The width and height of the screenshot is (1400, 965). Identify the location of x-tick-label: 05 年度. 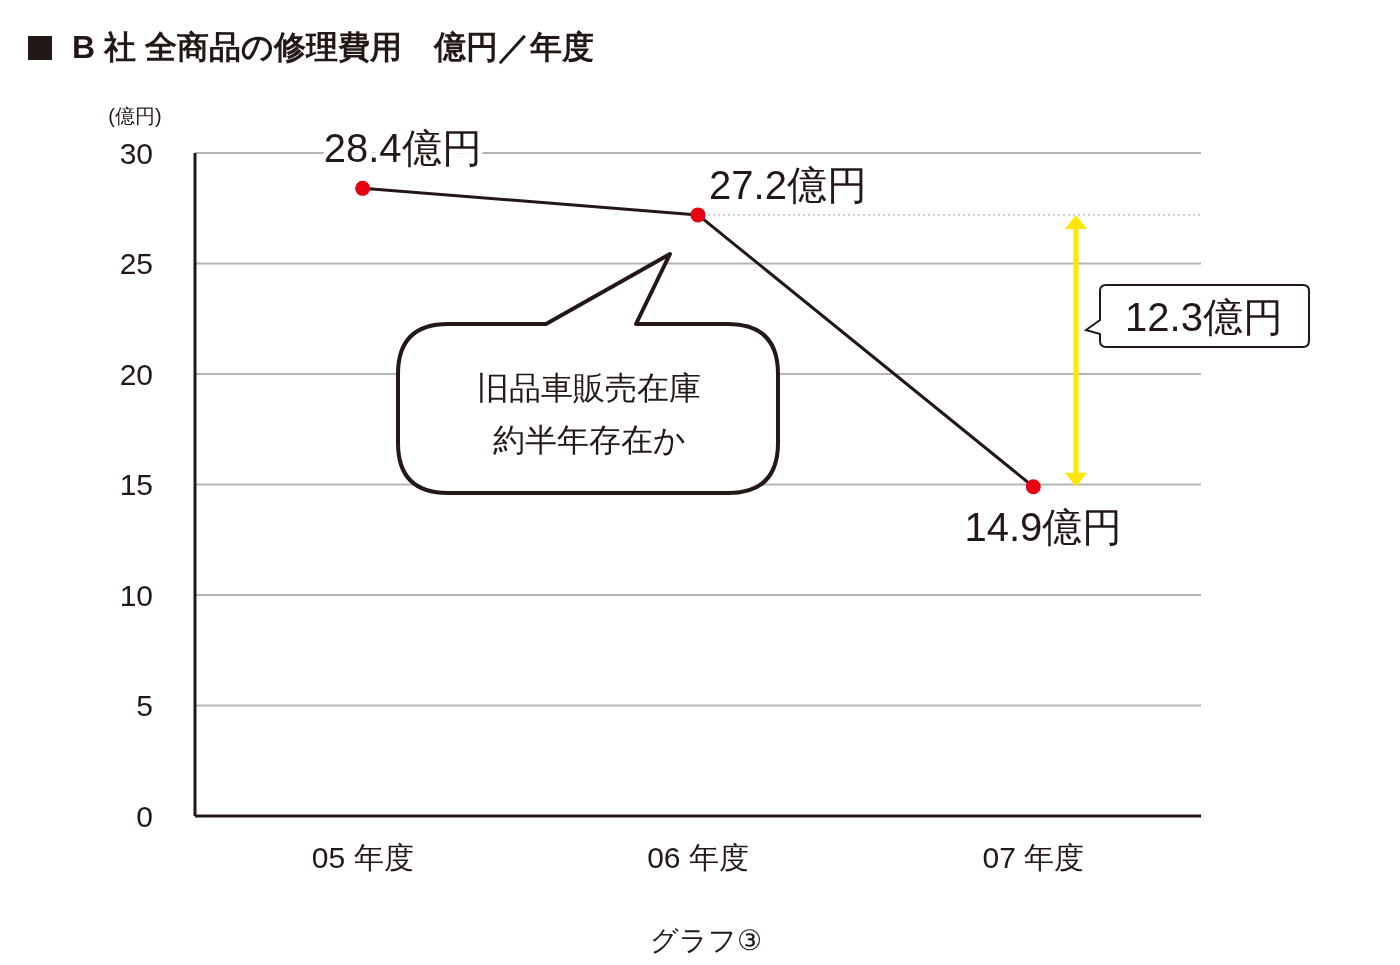
(362, 857).